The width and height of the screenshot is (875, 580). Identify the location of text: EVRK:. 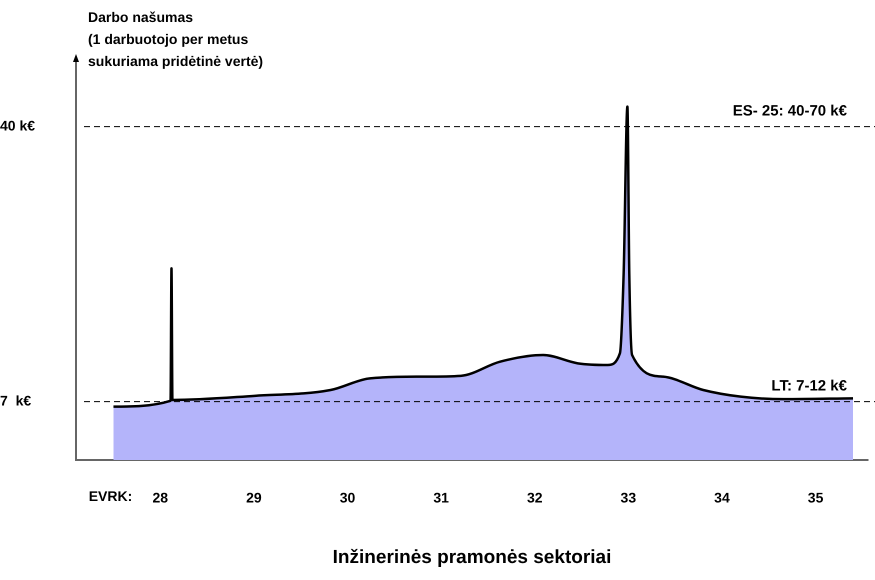
(110, 496).